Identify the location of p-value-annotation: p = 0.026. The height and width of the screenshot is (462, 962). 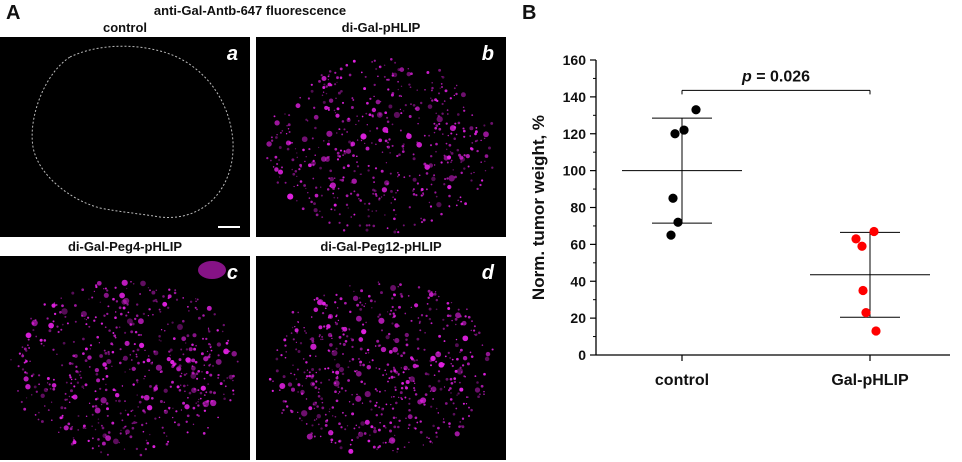
(775, 76).